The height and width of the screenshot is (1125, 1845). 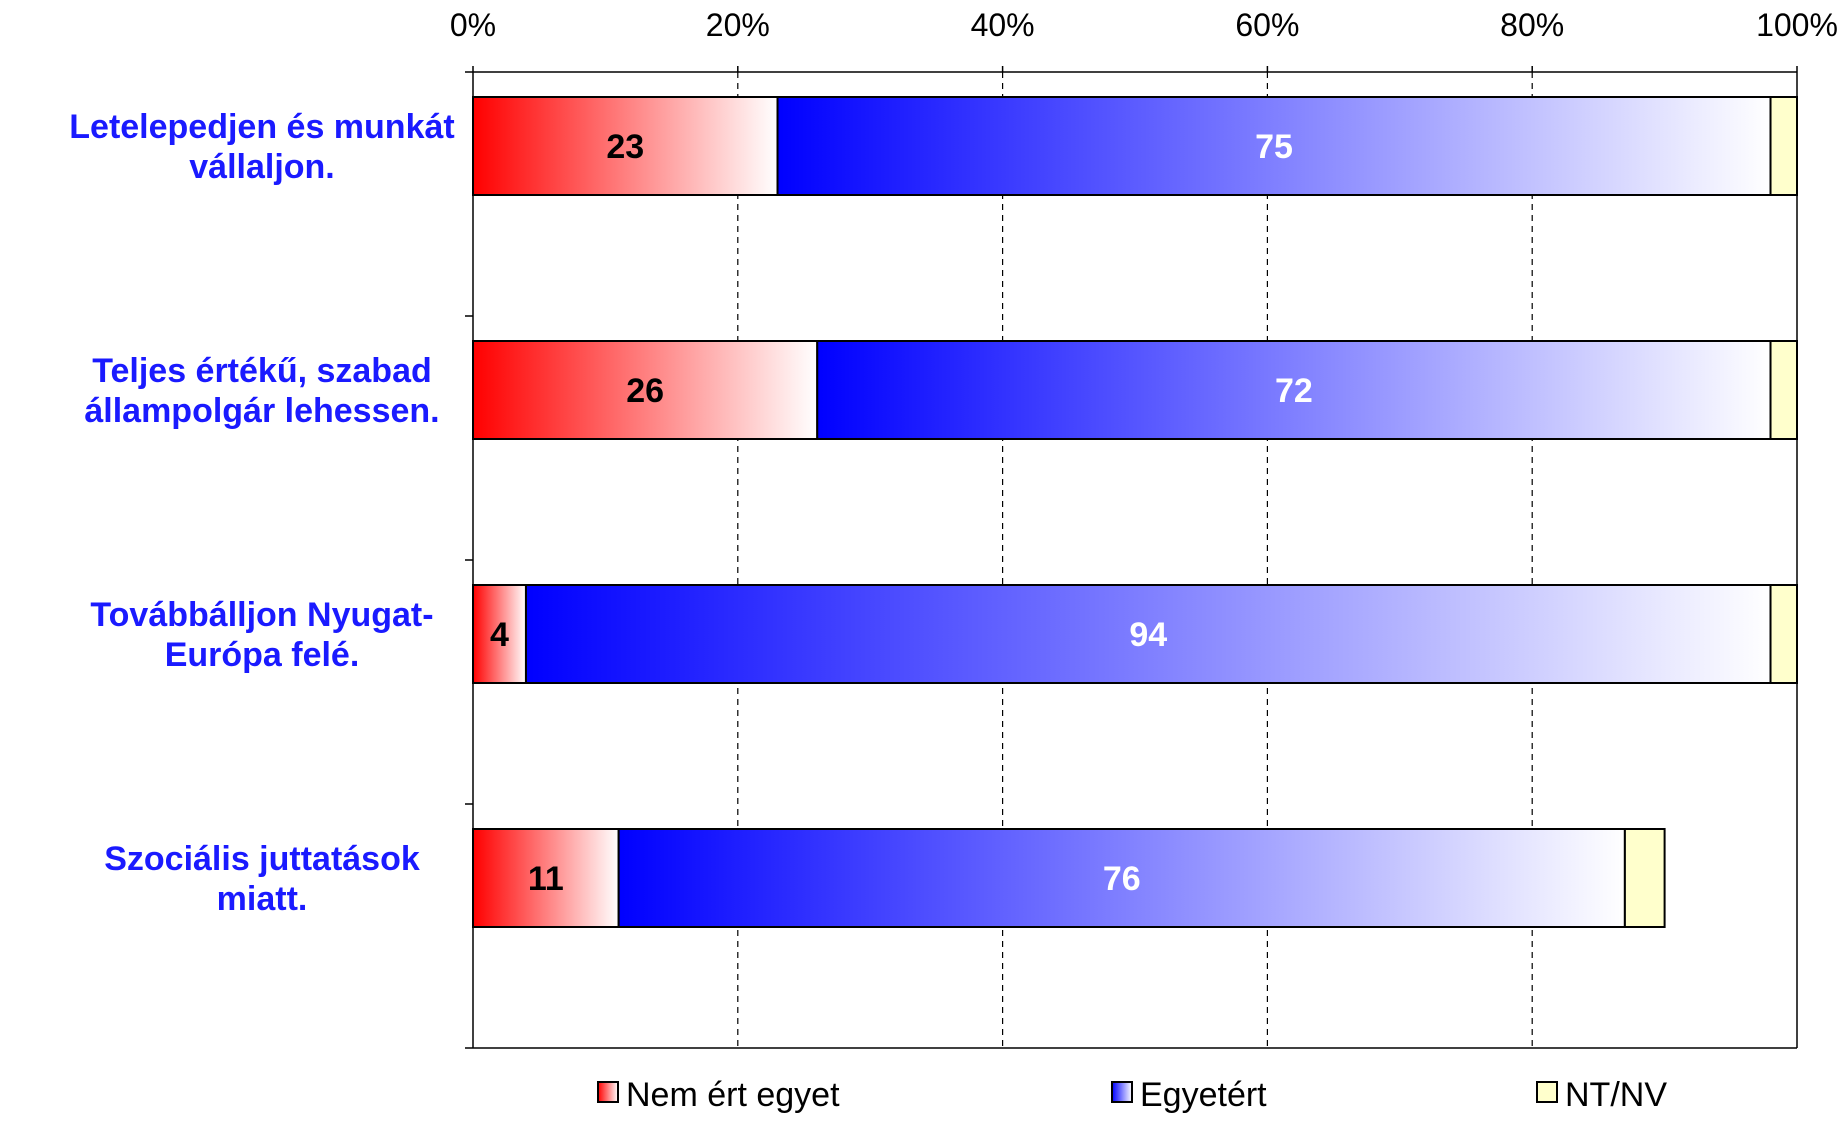 What do you see at coordinates (262, 899) in the screenshot?
I see `category-label: miatt.` at bounding box center [262, 899].